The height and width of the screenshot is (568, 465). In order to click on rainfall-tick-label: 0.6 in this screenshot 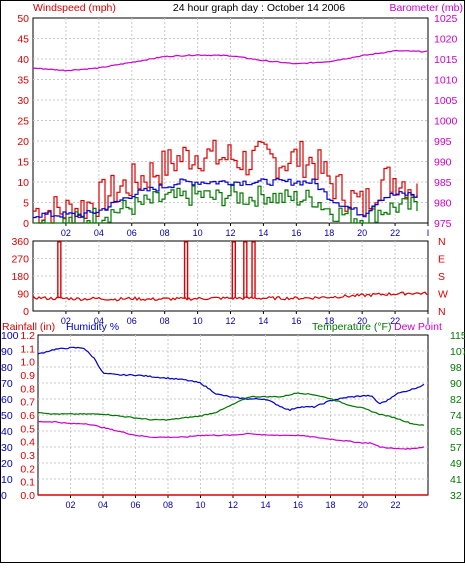, I will do `click(27, 416)`.